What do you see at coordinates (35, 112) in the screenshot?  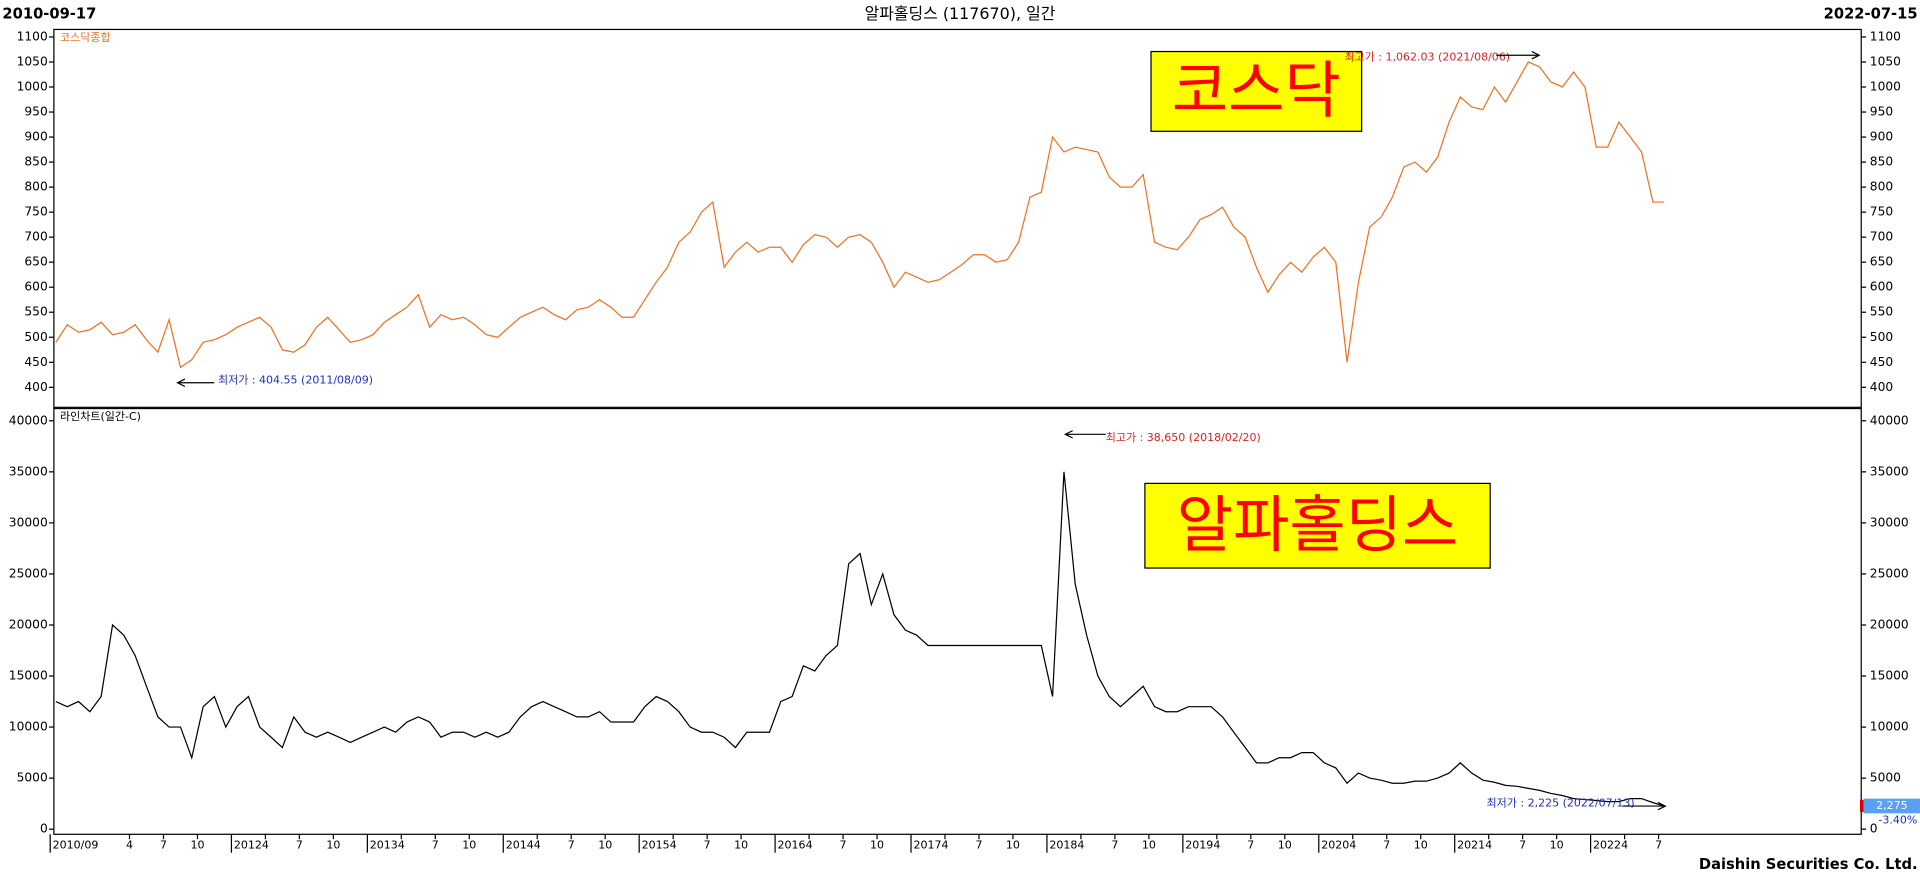 I see `y-tick-label: 950` at bounding box center [35, 112].